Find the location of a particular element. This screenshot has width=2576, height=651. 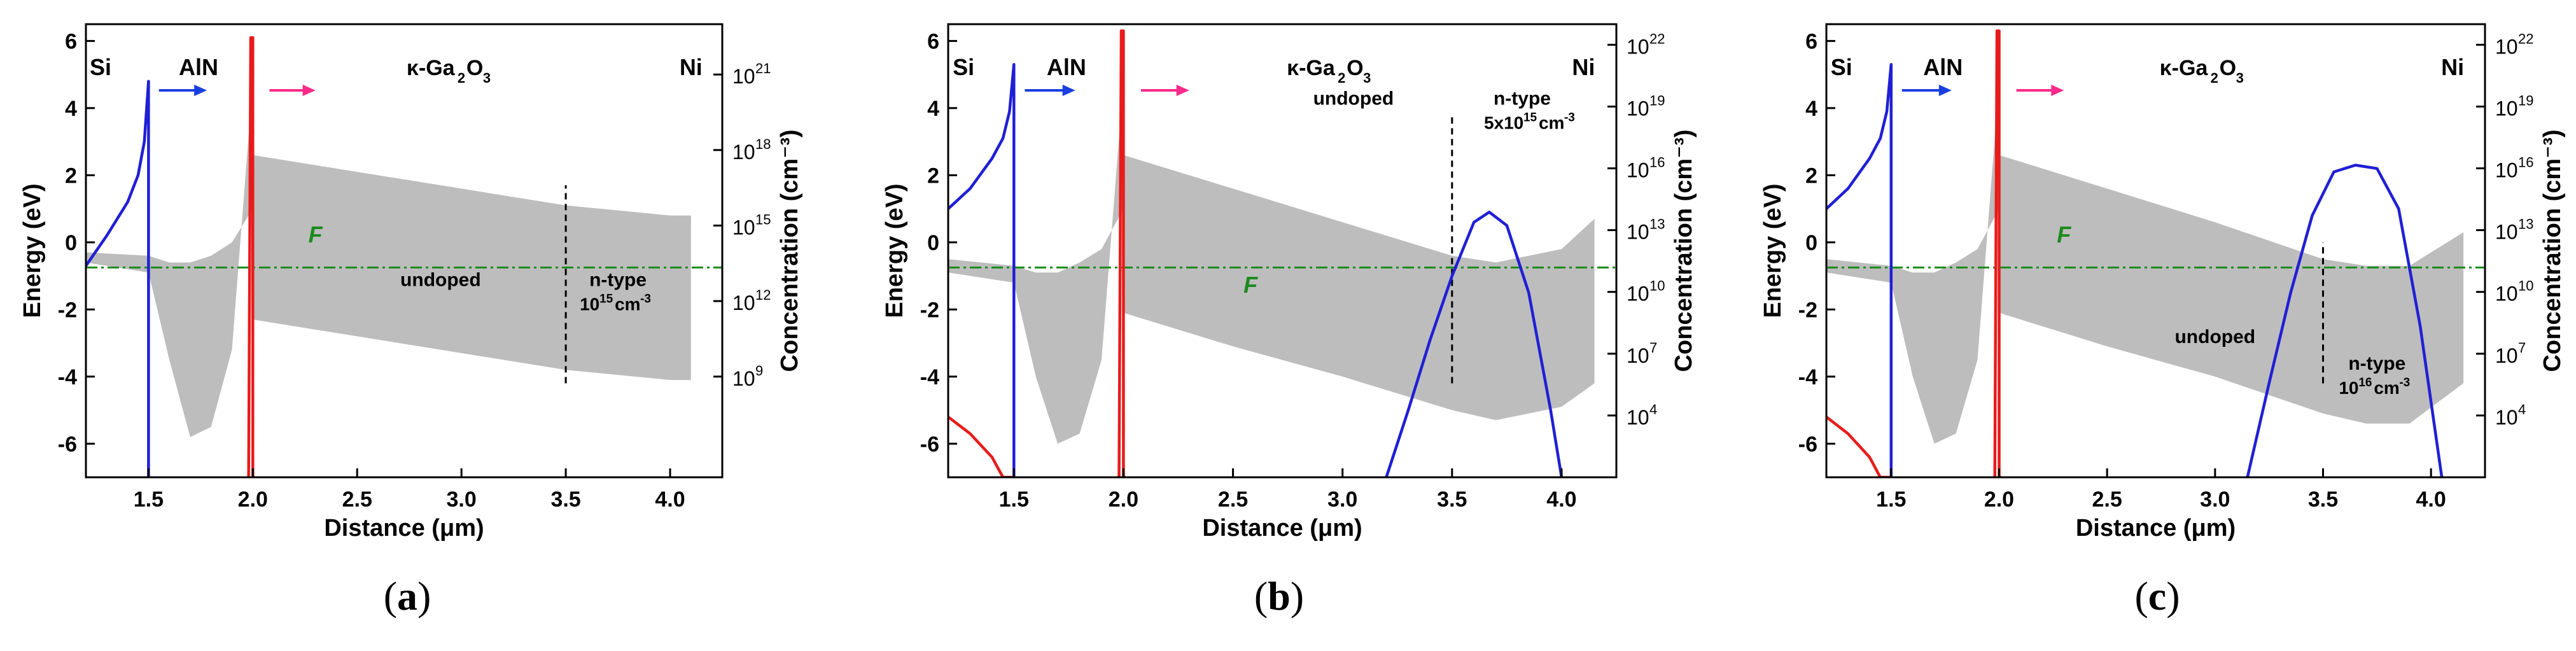

right-tick-exp: 10 is located at coordinates (1657, 286).